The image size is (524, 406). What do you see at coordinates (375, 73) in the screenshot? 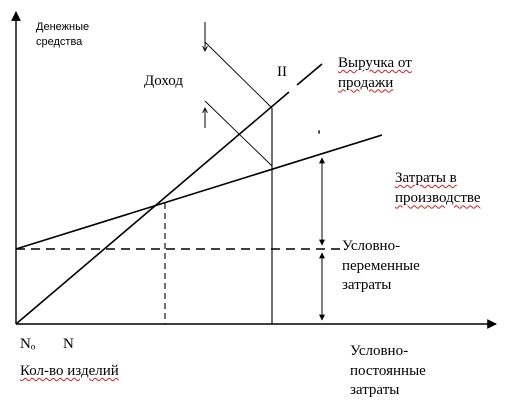
I see `revenue-label: Выручка от продажи` at bounding box center [375, 73].